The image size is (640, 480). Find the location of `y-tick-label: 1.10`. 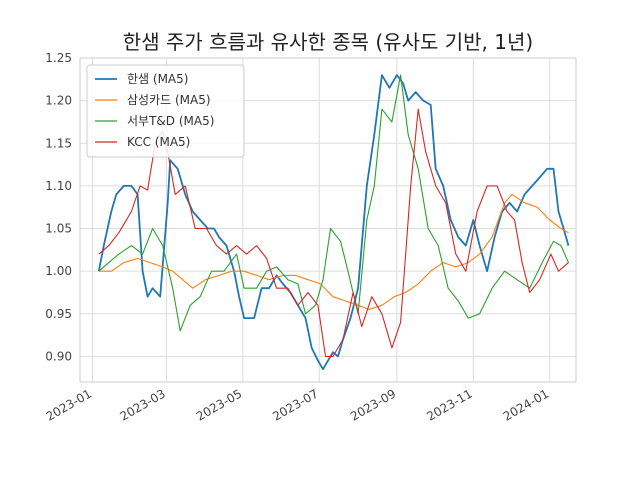

y-tick-label: 1.10 is located at coordinates (58, 186).